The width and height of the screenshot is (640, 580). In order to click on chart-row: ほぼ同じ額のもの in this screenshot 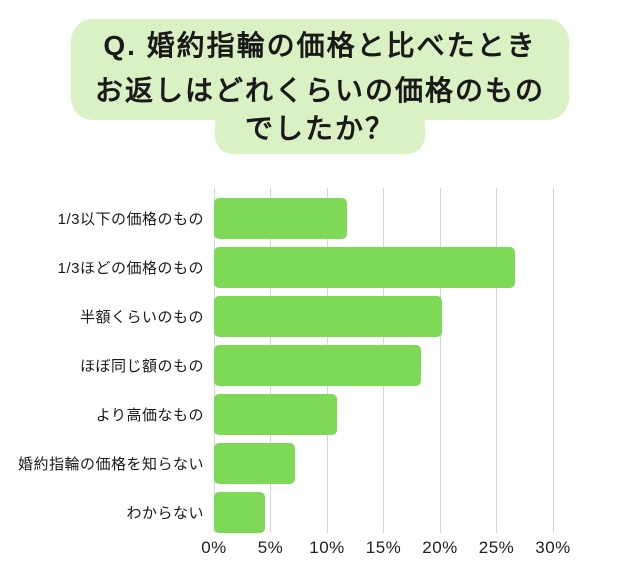, I will do `click(320, 365)`.